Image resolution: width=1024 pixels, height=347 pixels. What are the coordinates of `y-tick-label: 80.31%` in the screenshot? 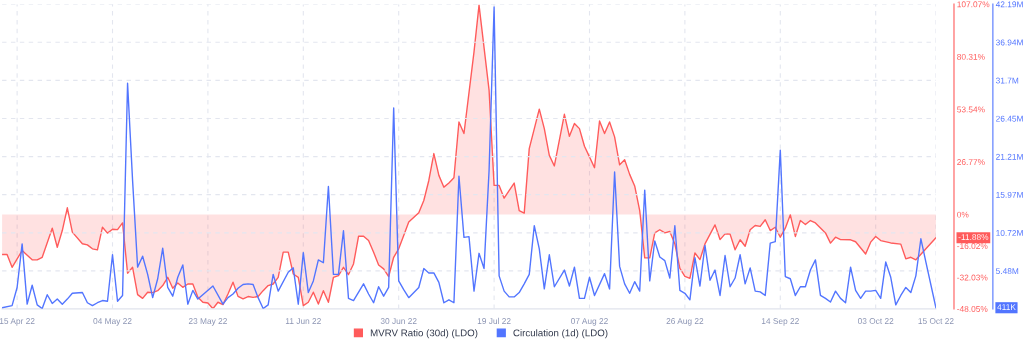 It's located at (971, 56).